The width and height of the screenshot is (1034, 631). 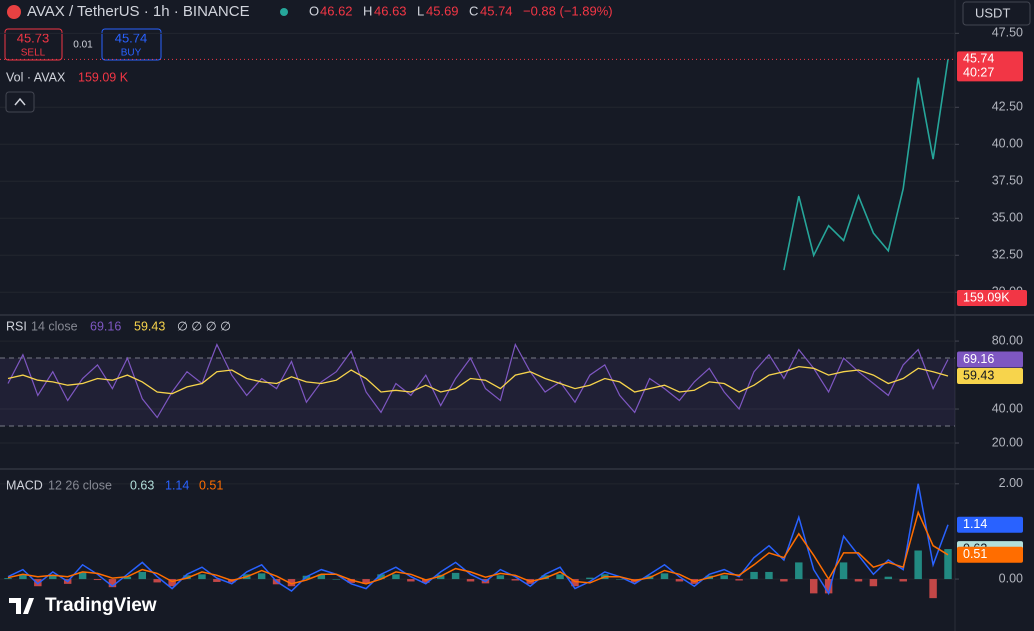 What do you see at coordinates (314, 10) in the screenshot?
I see `open-label: O` at bounding box center [314, 10].